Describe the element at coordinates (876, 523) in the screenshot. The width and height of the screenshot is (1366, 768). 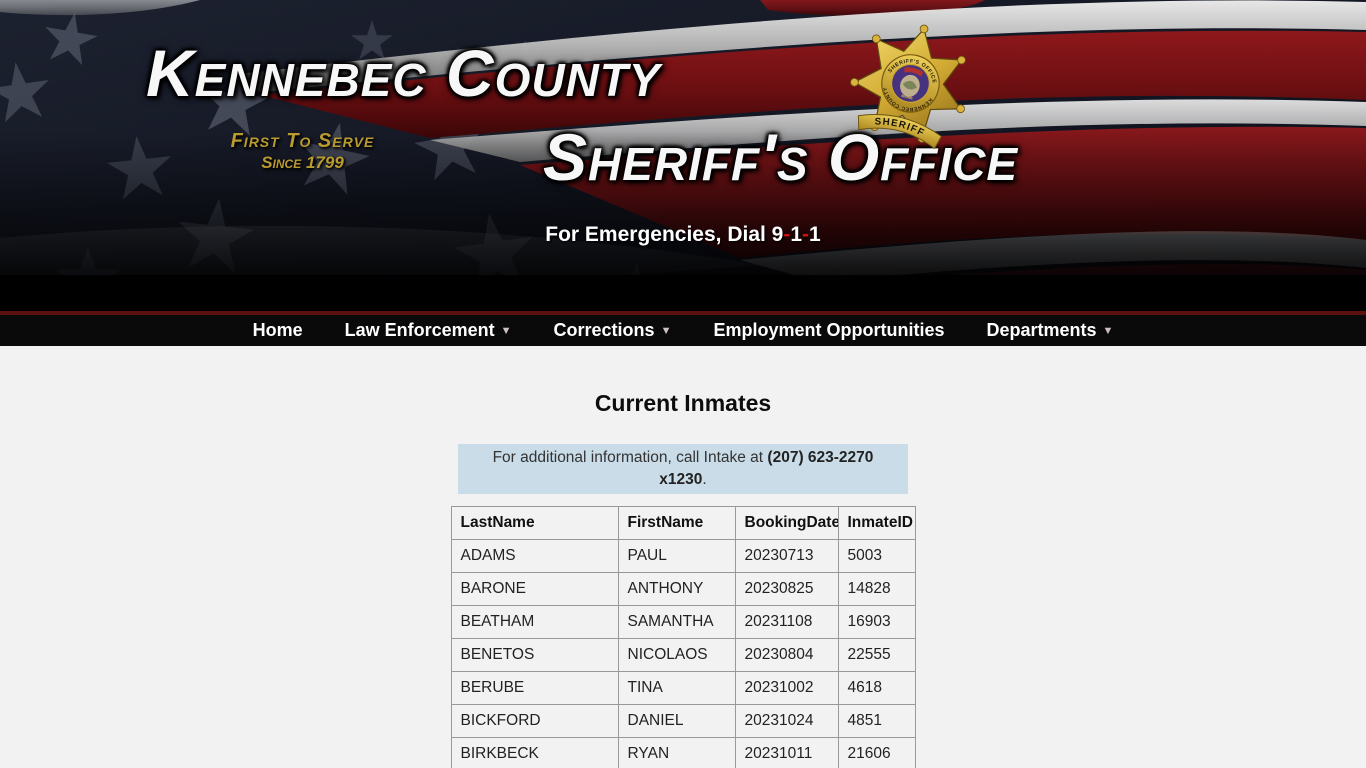
I see `column-header: InmateID` at that location.